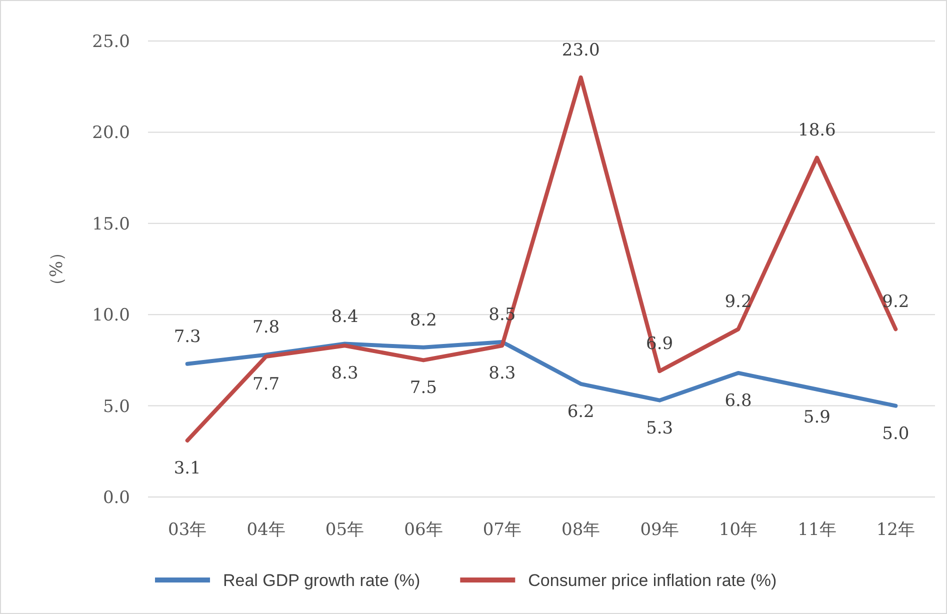  I want to click on y-tick-label: 20.0, so click(111, 133).